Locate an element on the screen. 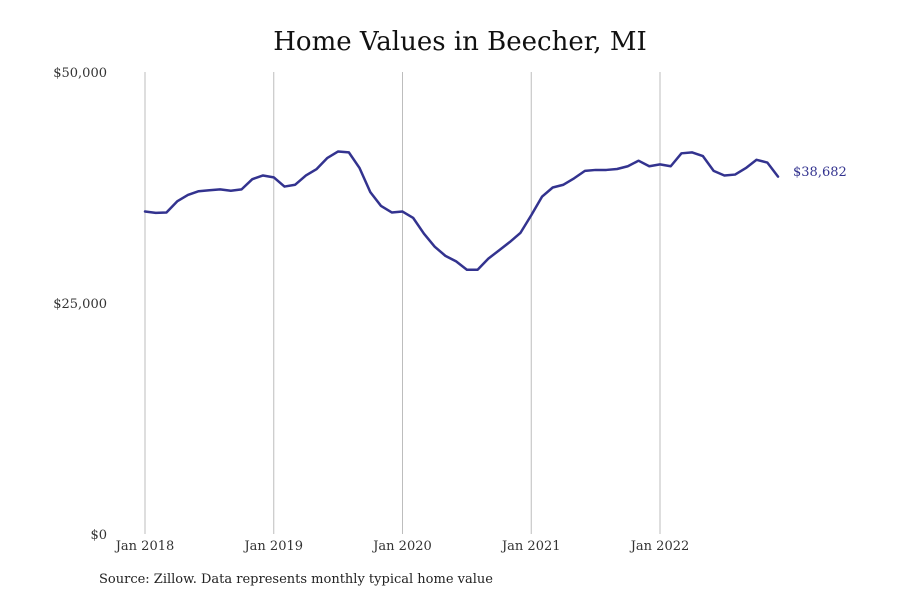  y-axis-tick-labels: $0 $25,000 $50,000 is located at coordinates (80, 304).